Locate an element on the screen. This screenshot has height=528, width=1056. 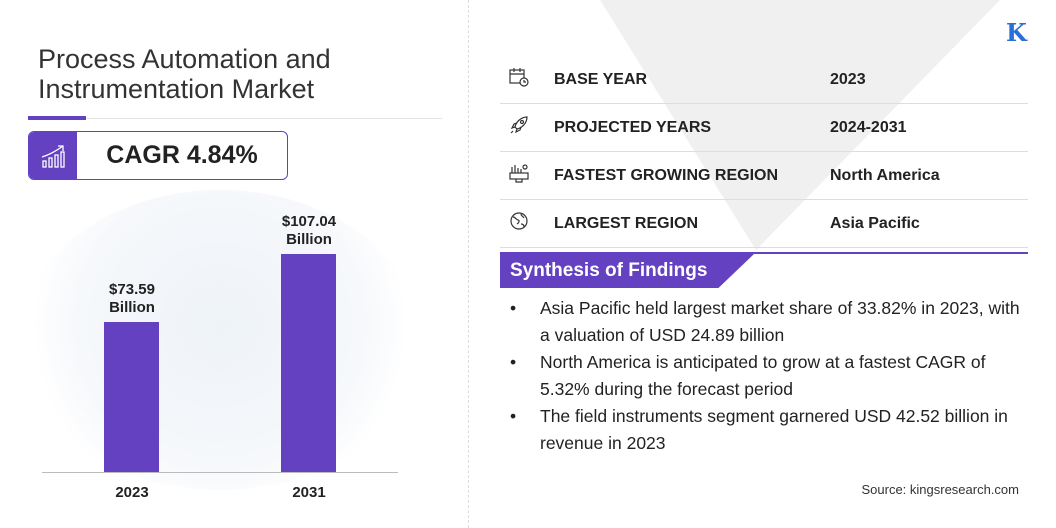
data-label: $107.04 Billion is located at coordinates (309, 230).